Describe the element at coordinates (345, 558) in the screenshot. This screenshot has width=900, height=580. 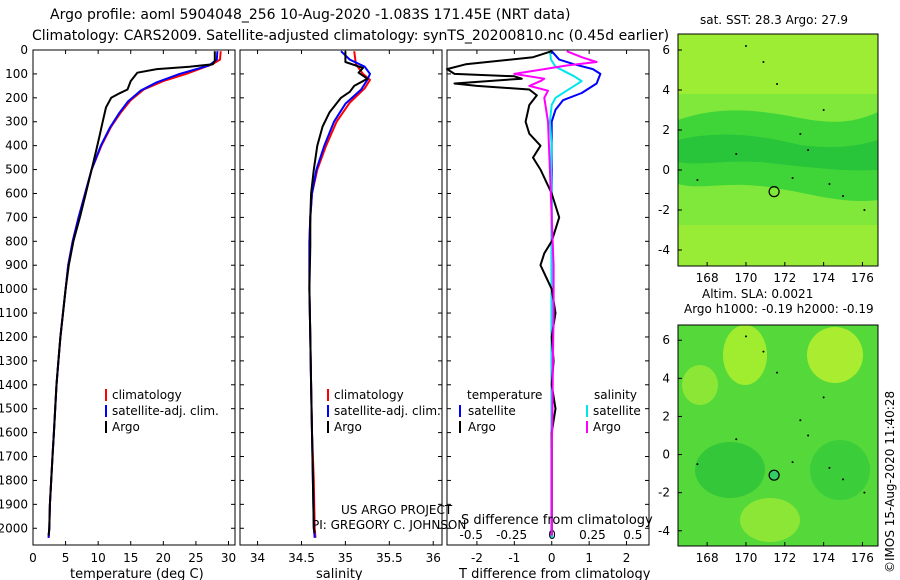
I see `x-tick-label: 35` at that location.